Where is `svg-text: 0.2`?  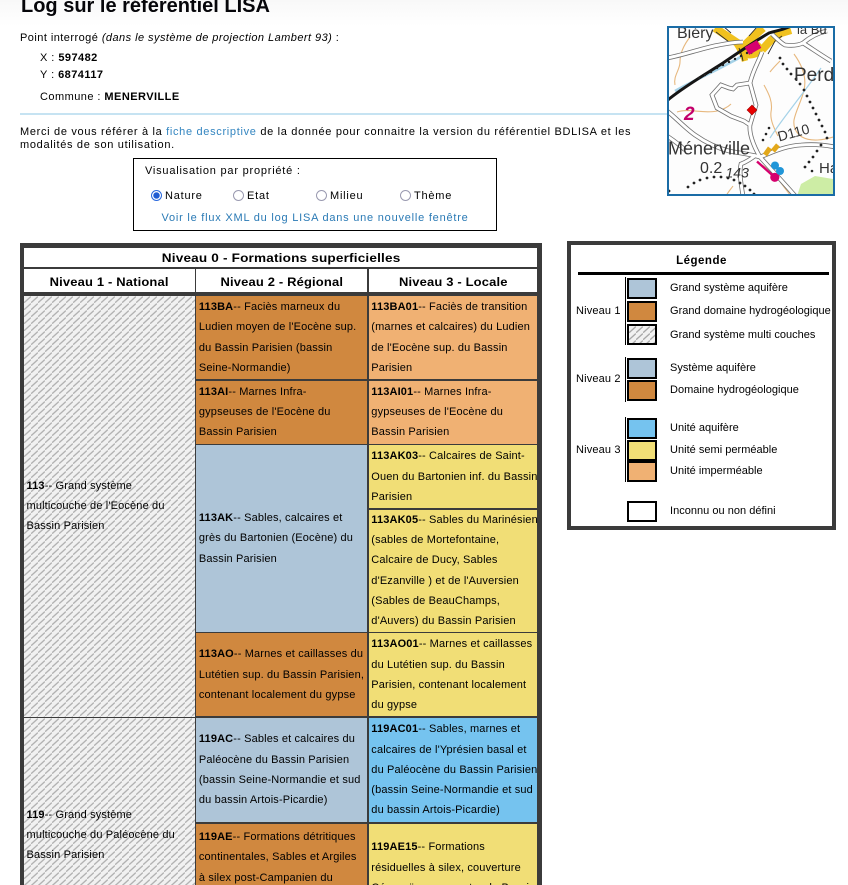
svg-text: 0.2 is located at coordinates (711, 168).